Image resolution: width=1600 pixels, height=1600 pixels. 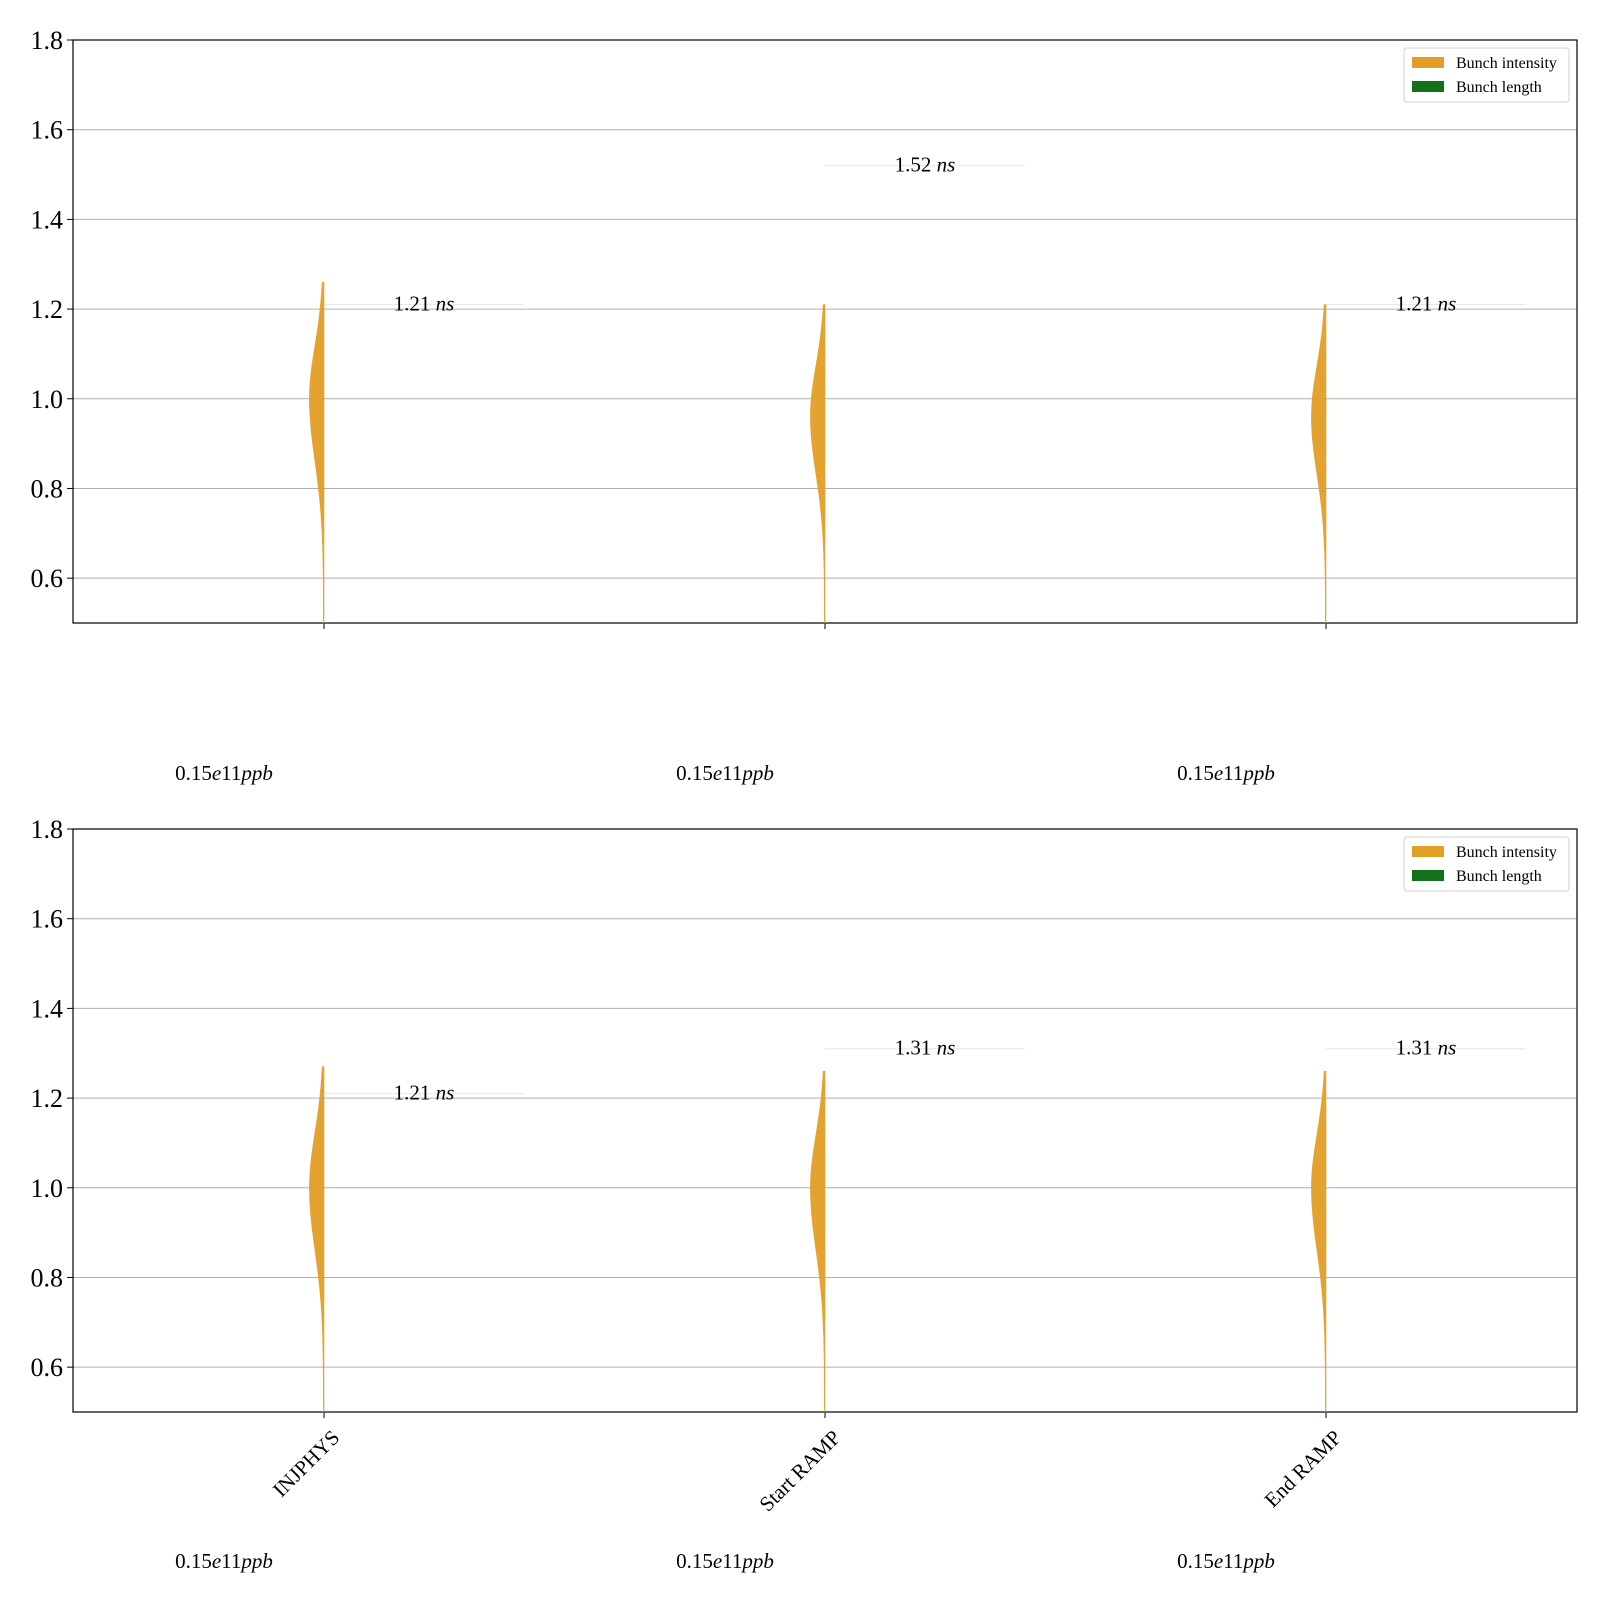 I want to click on x-category-label: INJPHYS, so click(x=306, y=1463).